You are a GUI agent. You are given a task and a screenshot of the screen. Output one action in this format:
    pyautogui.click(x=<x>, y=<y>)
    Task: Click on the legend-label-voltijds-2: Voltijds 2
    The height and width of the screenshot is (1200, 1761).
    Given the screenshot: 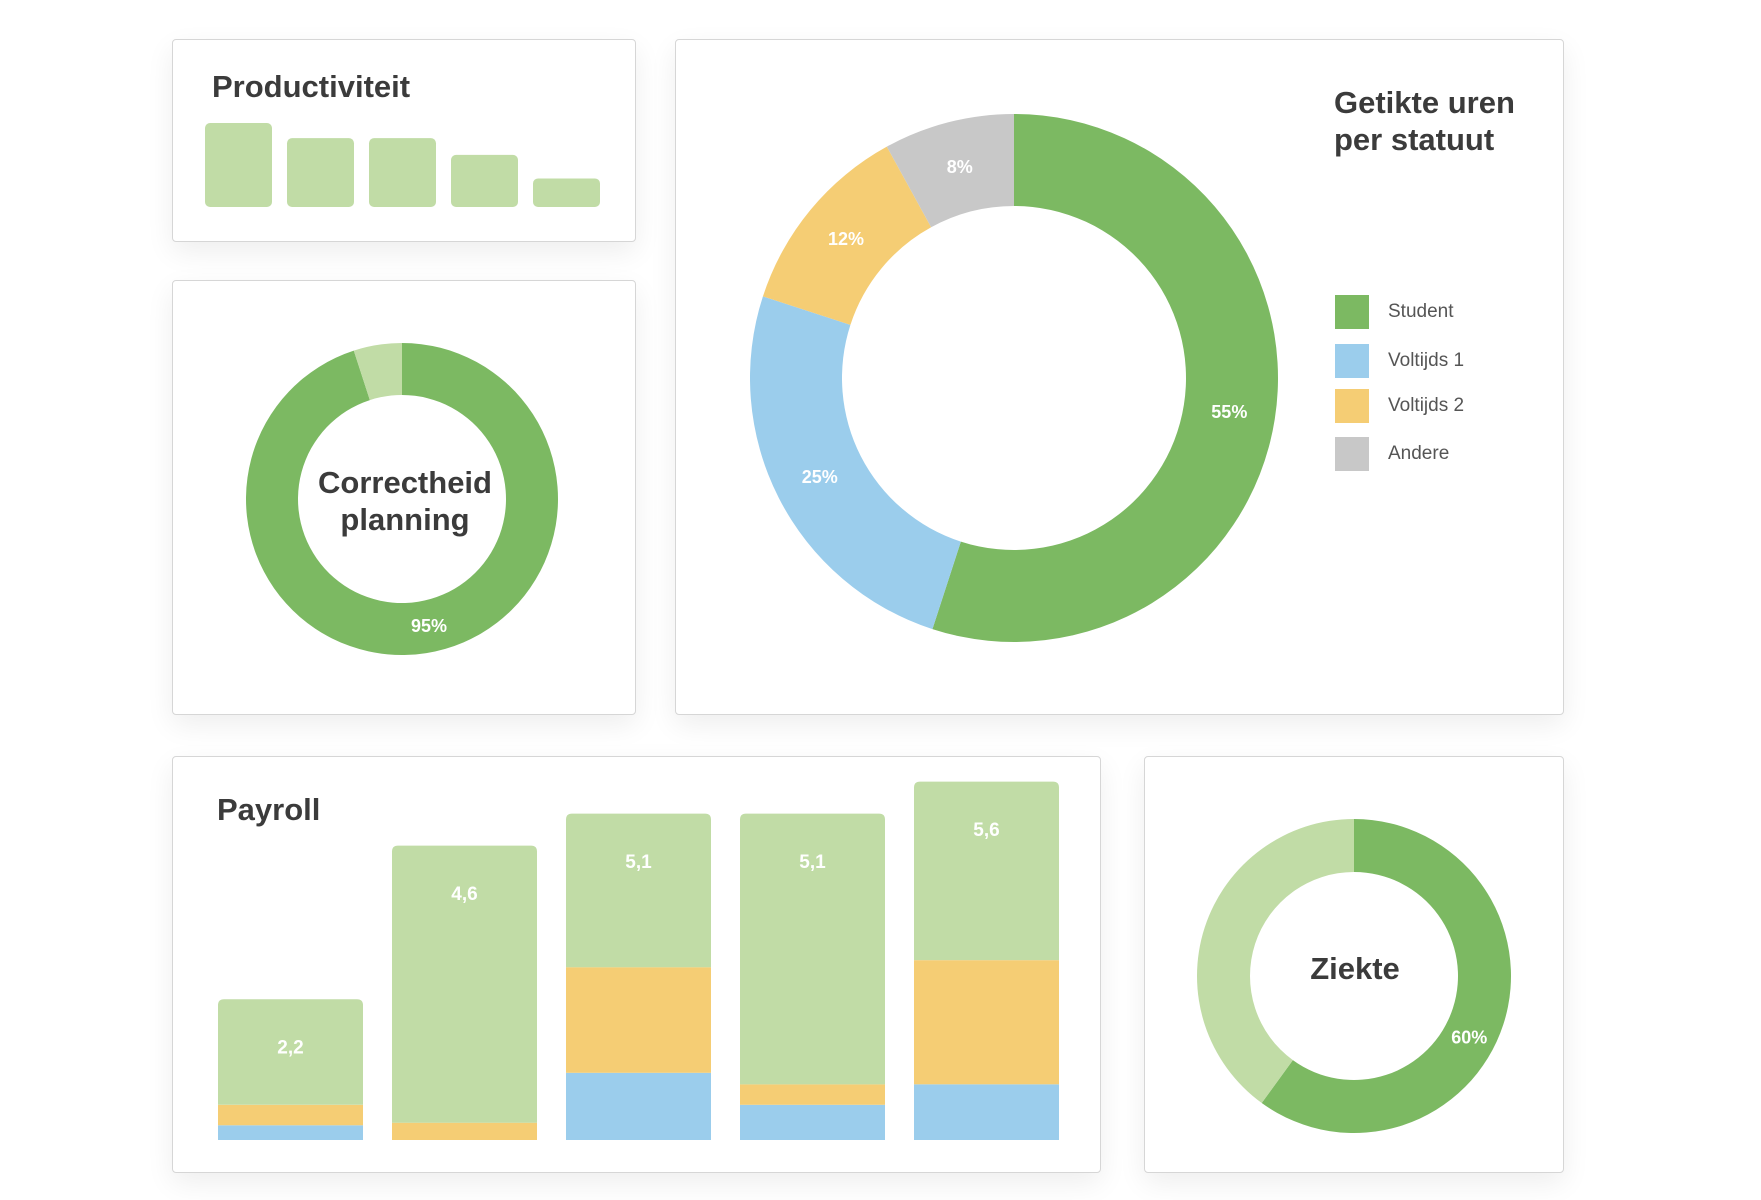 What is the action you would take?
    pyautogui.click(x=1426, y=405)
    